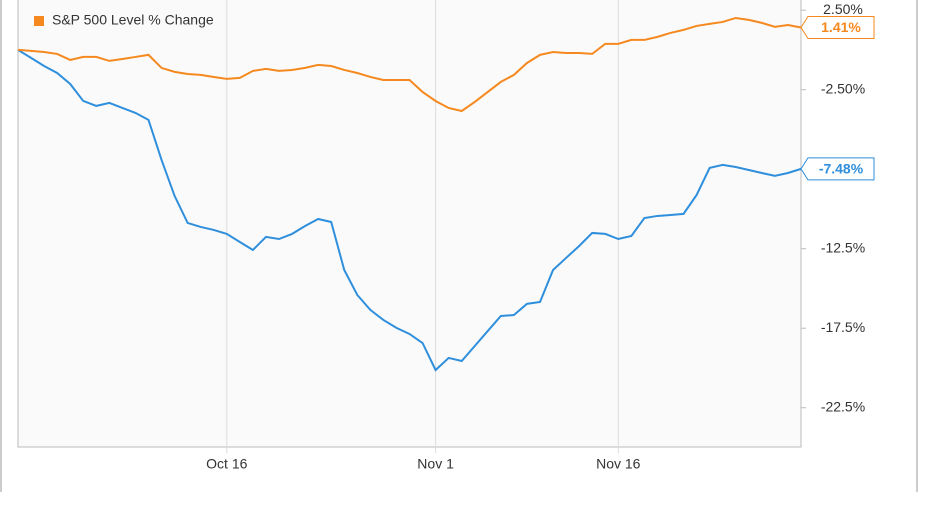 The height and width of the screenshot is (511, 931). Describe the element at coordinates (39, 21) in the screenshot. I see `legend-swatch` at that location.